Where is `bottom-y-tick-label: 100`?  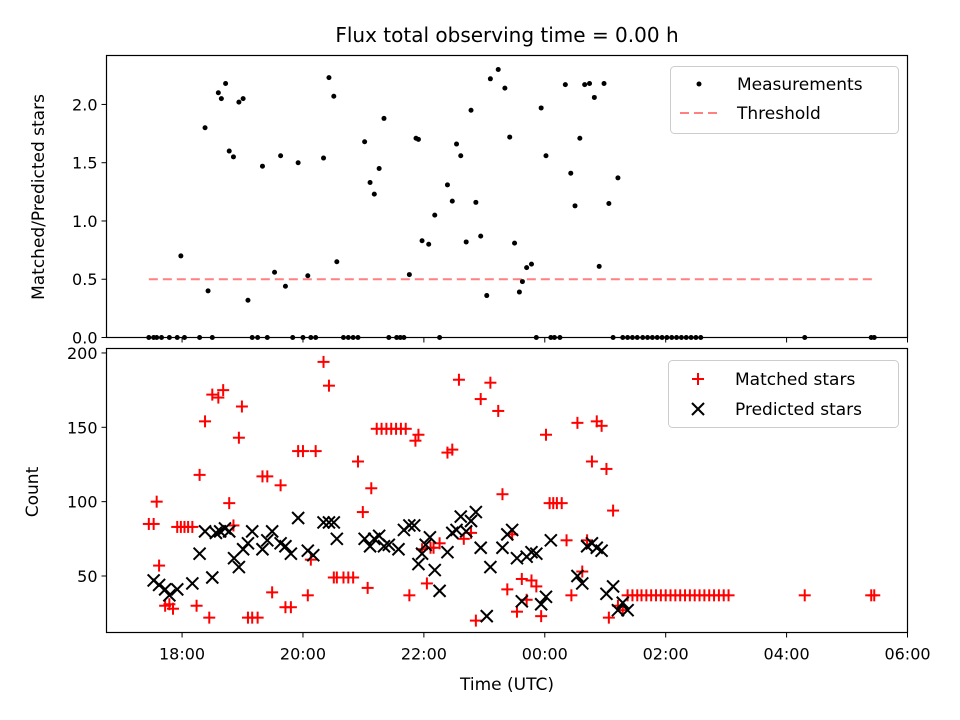
bottom-y-tick-label: 100 is located at coordinates (82, 502).